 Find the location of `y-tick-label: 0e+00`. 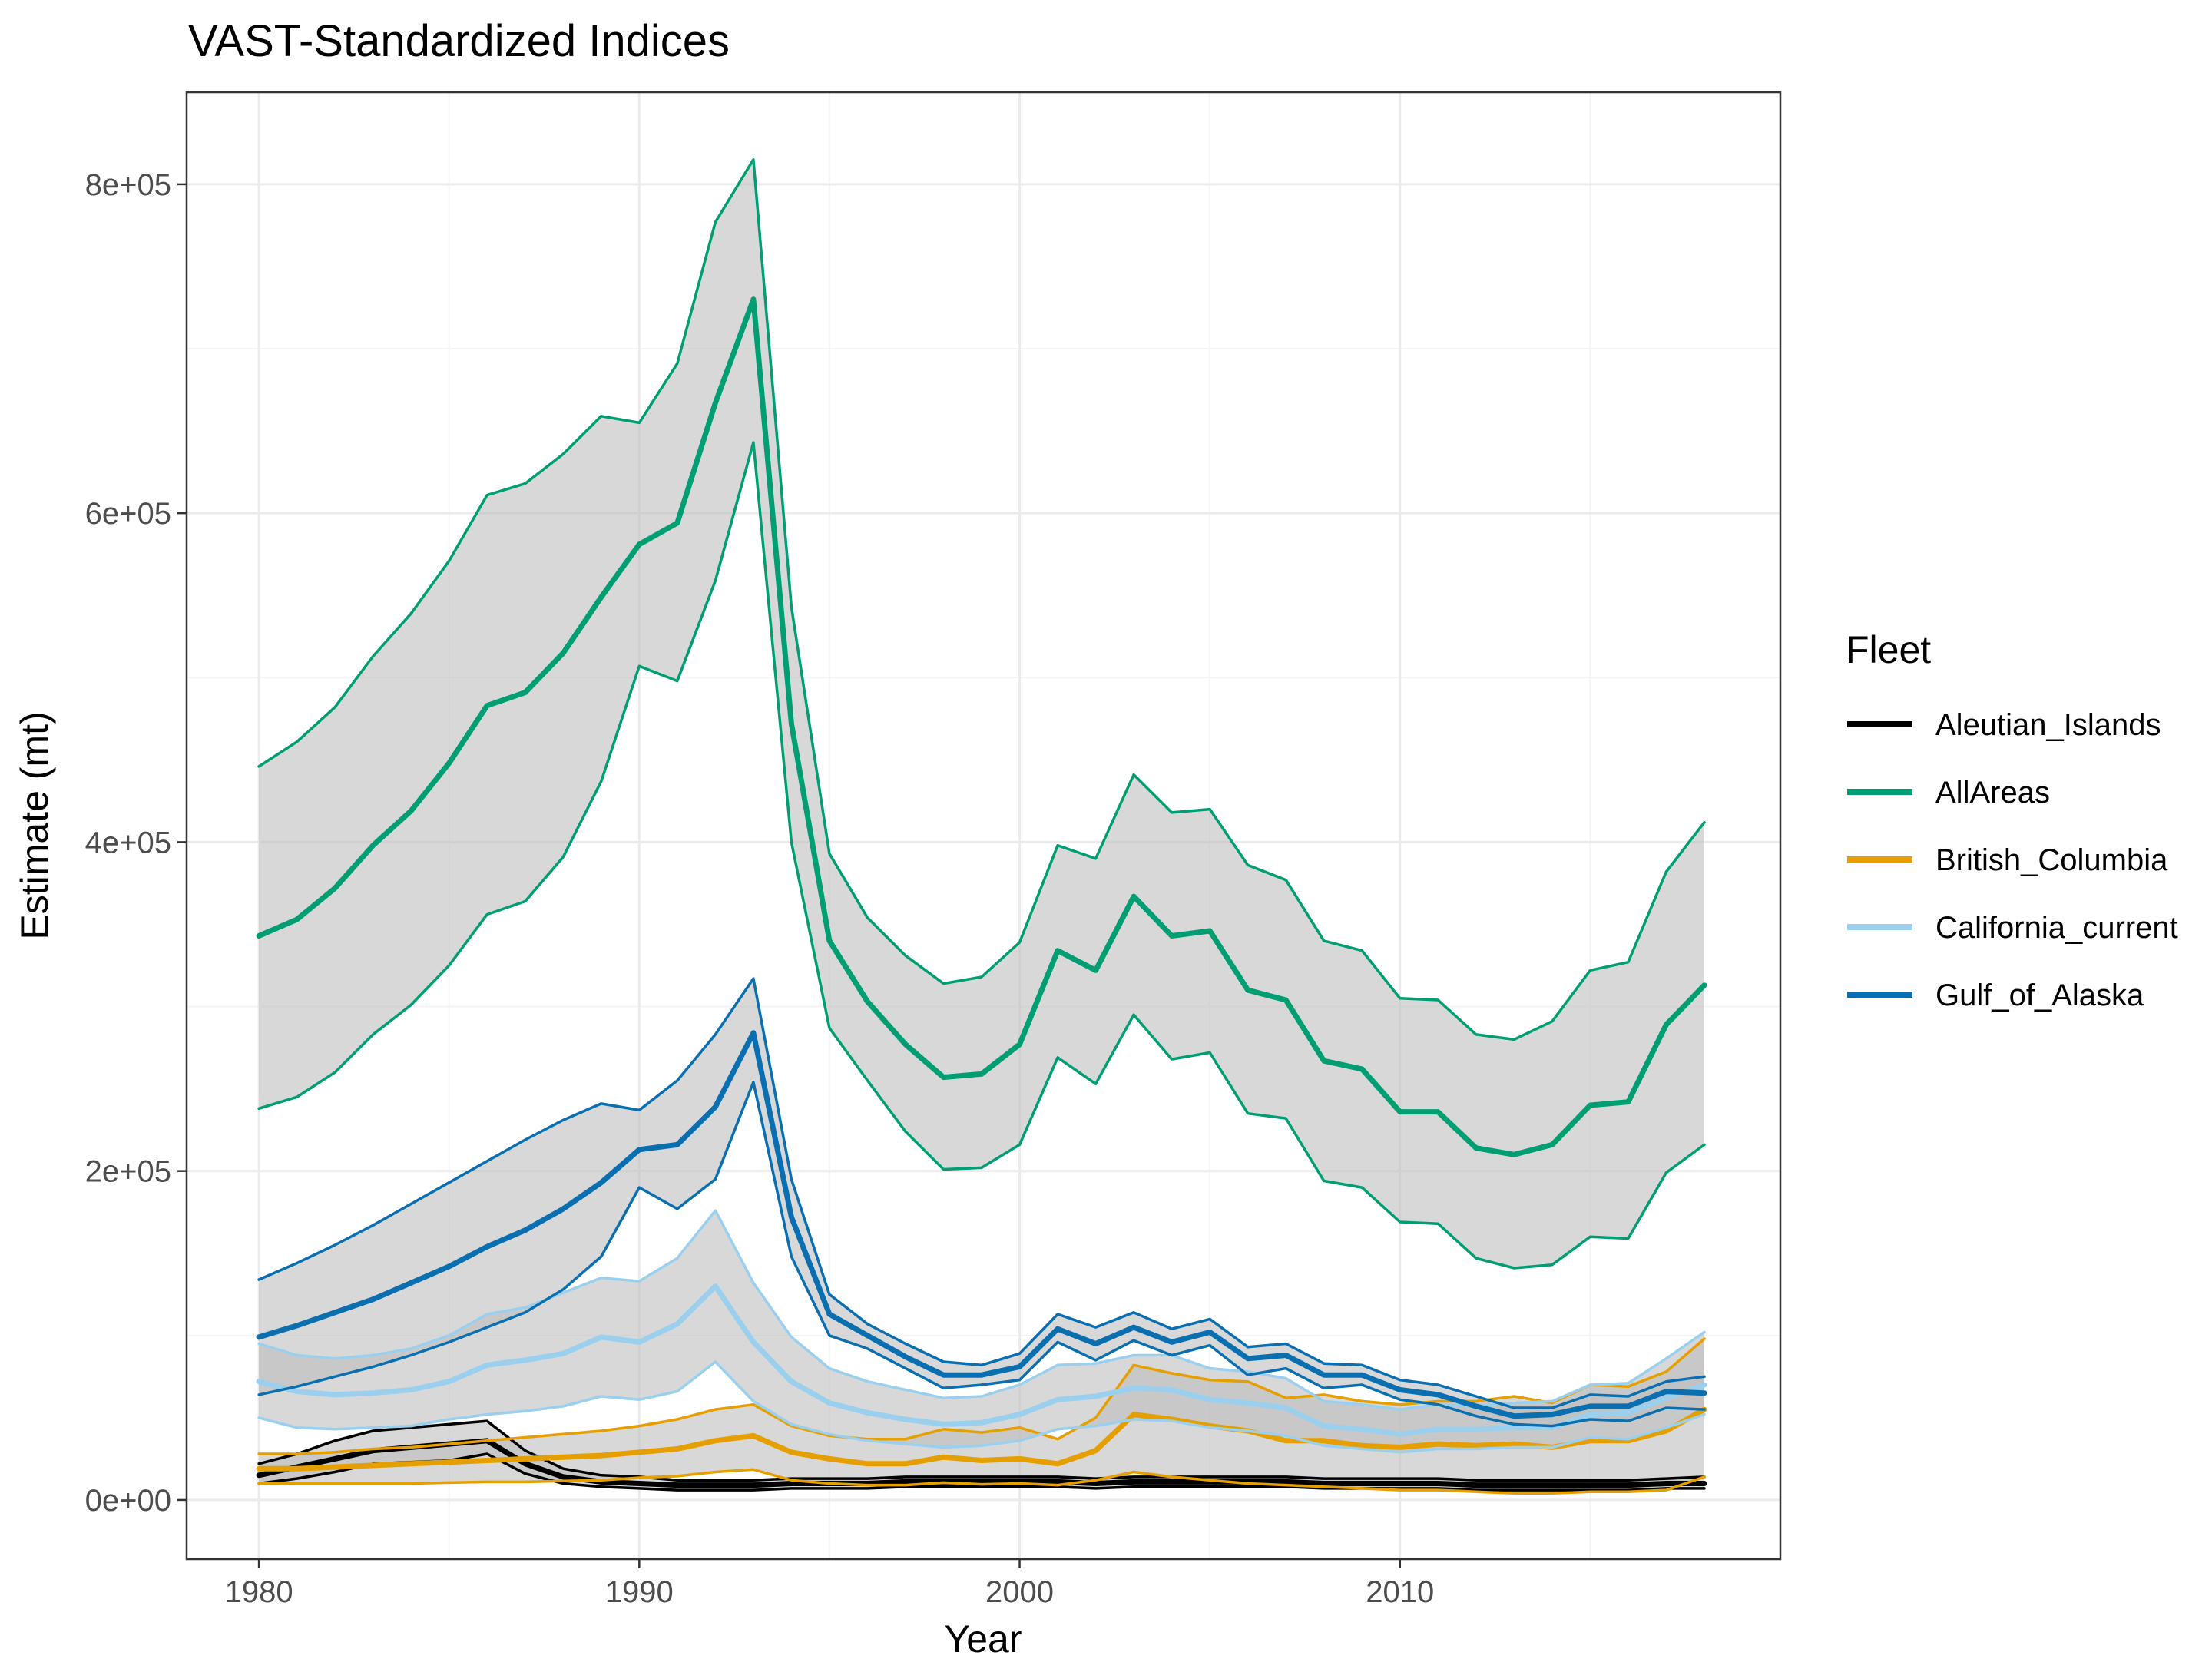

y-tick-label: 0e+00 is located at coordinates (128, 1501).